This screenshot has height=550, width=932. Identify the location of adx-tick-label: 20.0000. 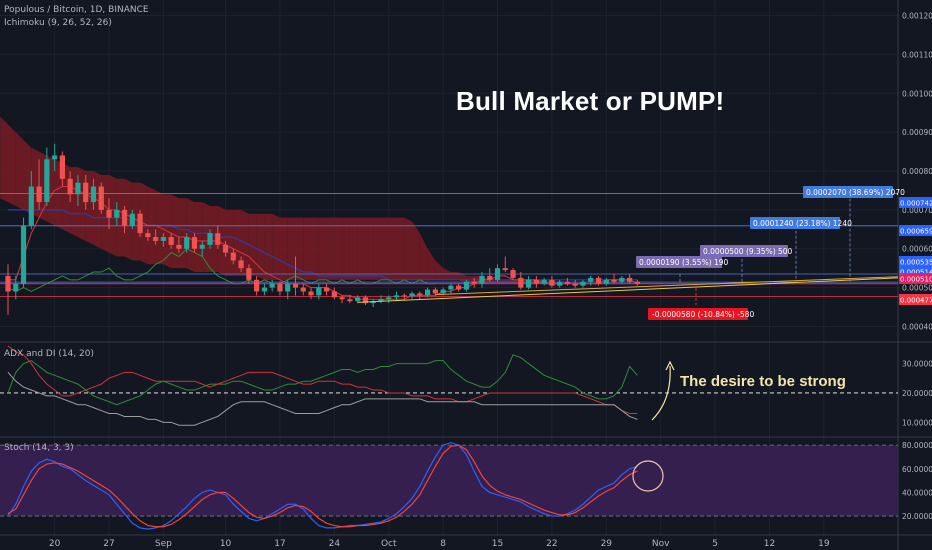
(917, 393).